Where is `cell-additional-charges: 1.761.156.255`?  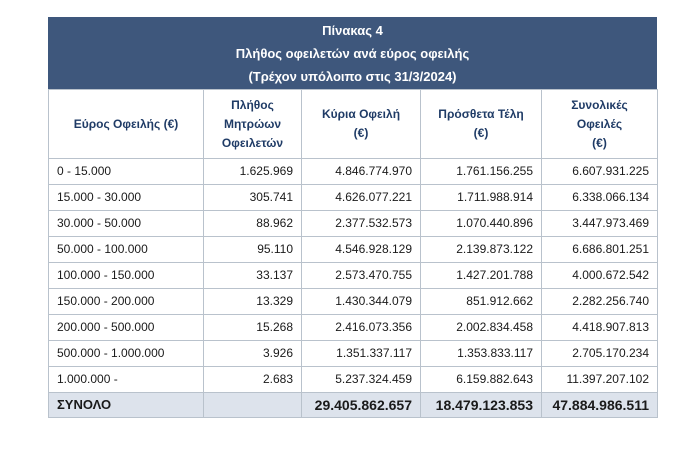
cell-additional-charges: 1.761.156.255 is located at coordinates (481, 171).